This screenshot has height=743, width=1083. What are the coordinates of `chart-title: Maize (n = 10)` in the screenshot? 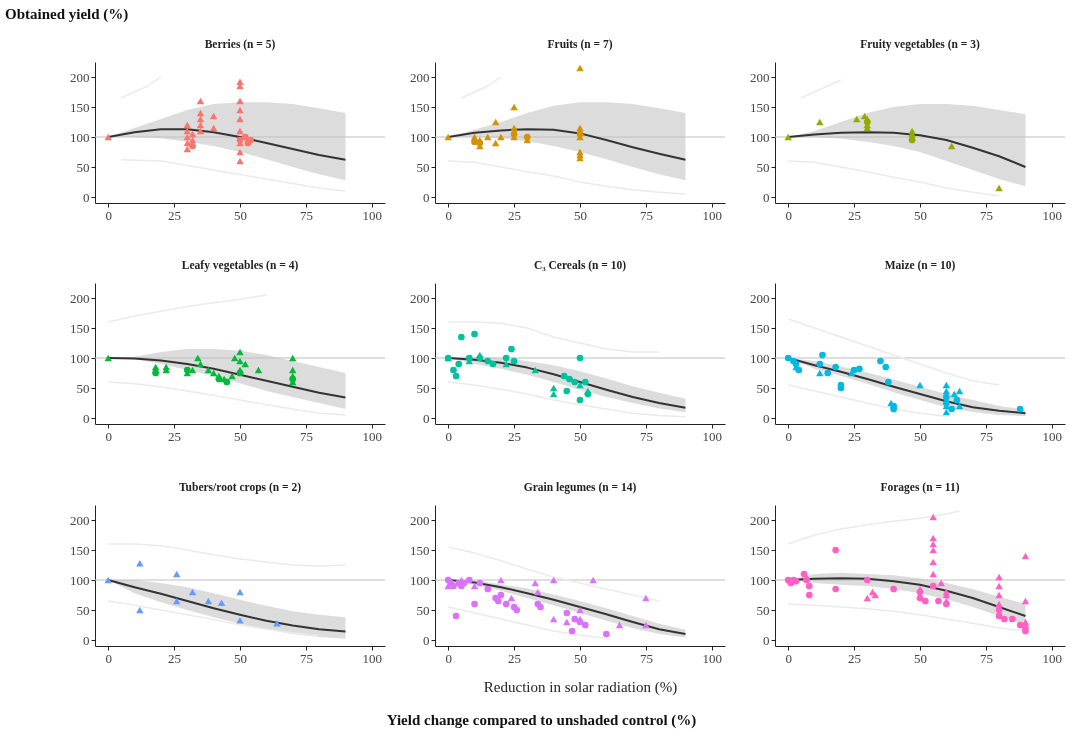 It's located at (920, 265).